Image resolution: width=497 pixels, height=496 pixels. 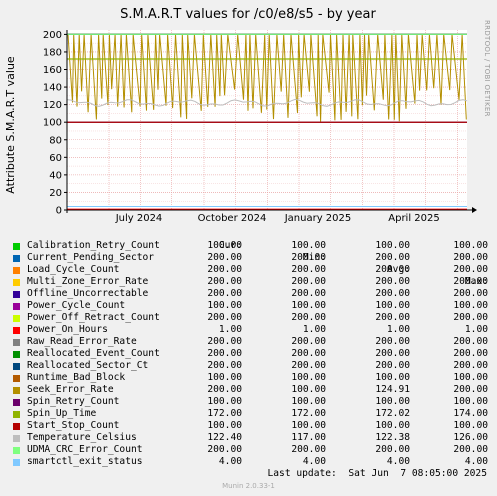 What do you see at coordinates (250, 462) in the screenshot?
I see `legend-item: smartctl_exit_status 4.00 4.00 4.00 4.00` at bounding box center [250, 462].